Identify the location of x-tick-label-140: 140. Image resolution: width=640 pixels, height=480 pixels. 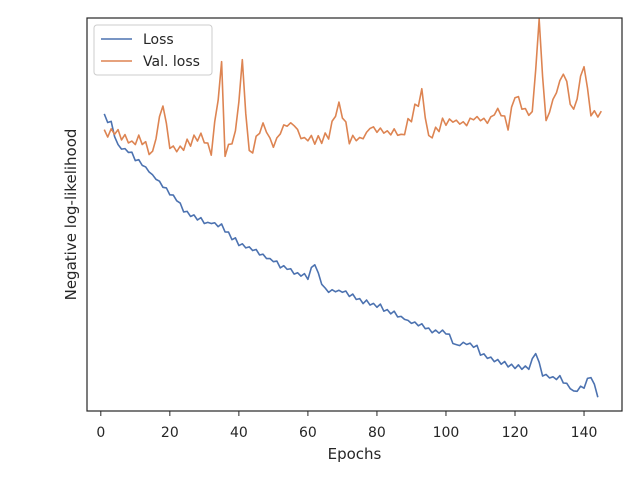
(584, 433).